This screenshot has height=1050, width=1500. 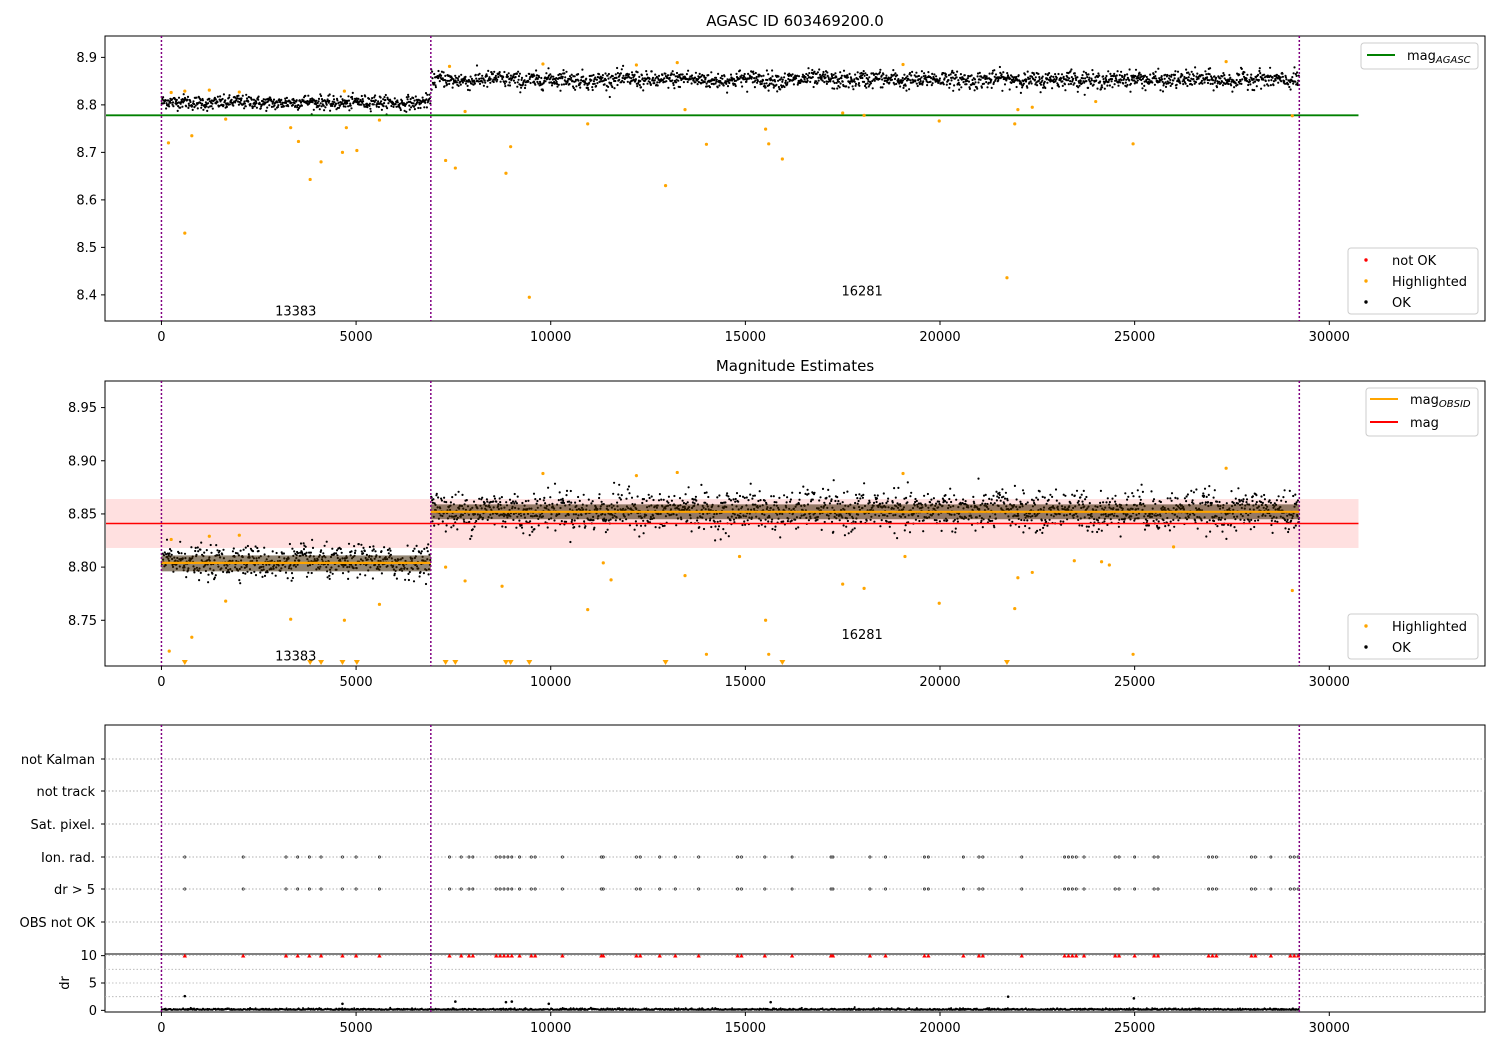 What do you see at coordinates (82, 461) in the screenshot?
I see `magnitude-ytick-label: 8.90` at bounding box center [82, 461].